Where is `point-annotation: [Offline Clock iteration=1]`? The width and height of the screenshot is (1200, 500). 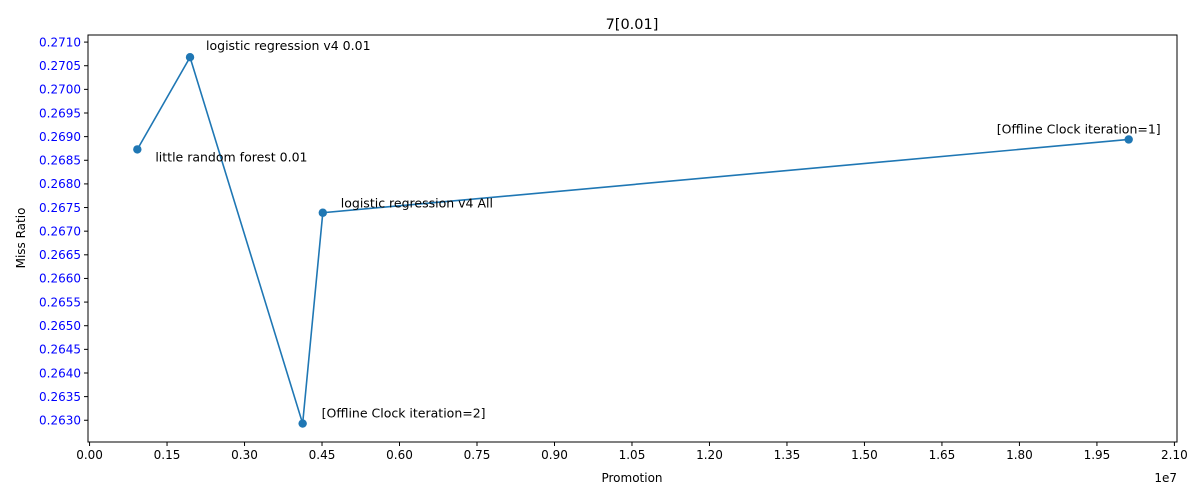 point-annotation: [Offline Clock iteration=1] is located at coordinates (1079, 128).